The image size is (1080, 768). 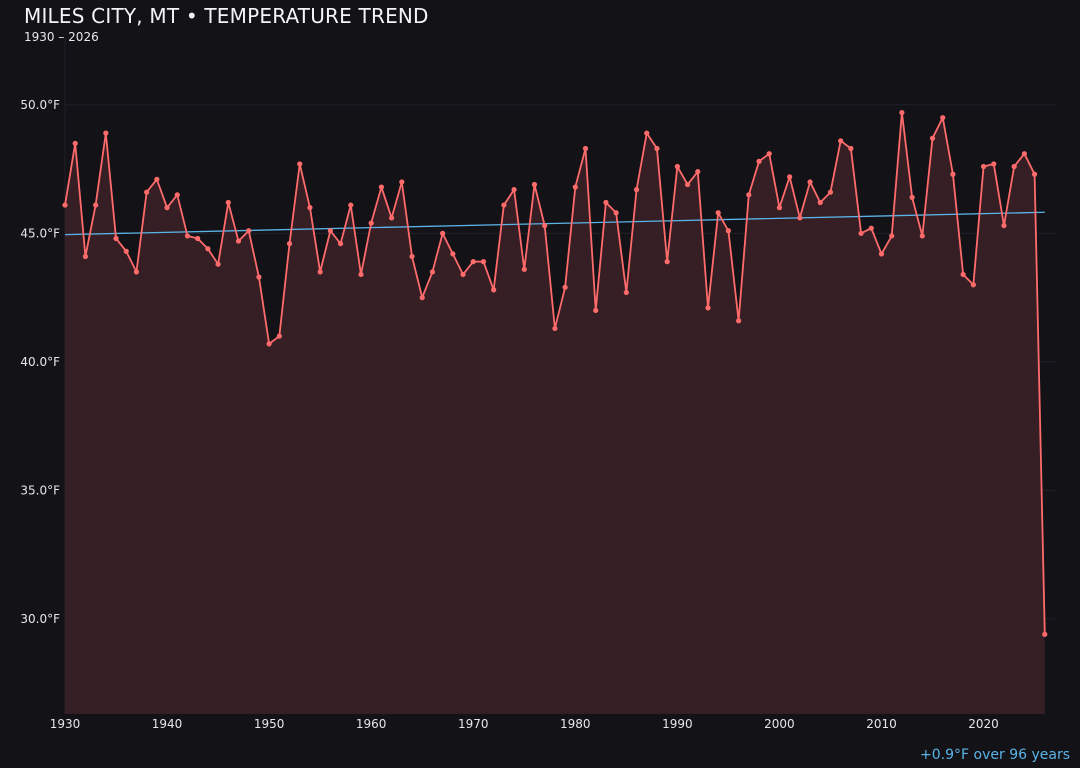 What do you see at coordinates (554, 223) in the screenshot?
I see `trend-line` at bounding box center [554, 223].